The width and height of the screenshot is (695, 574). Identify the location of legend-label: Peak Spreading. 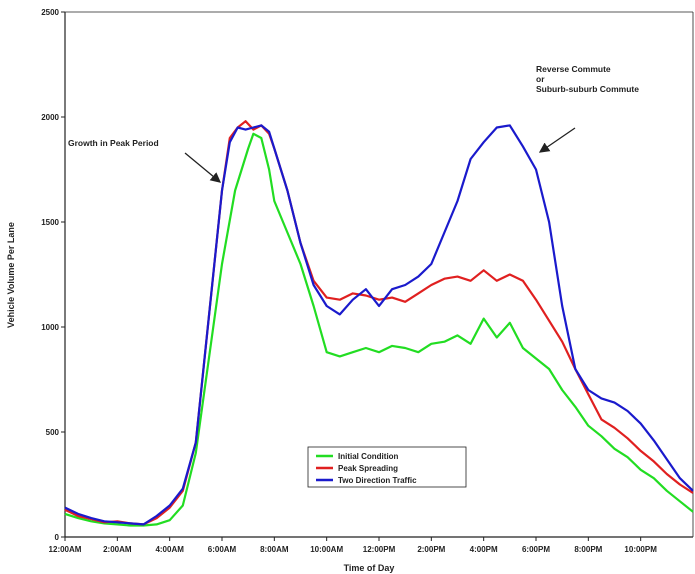
(368, 468).